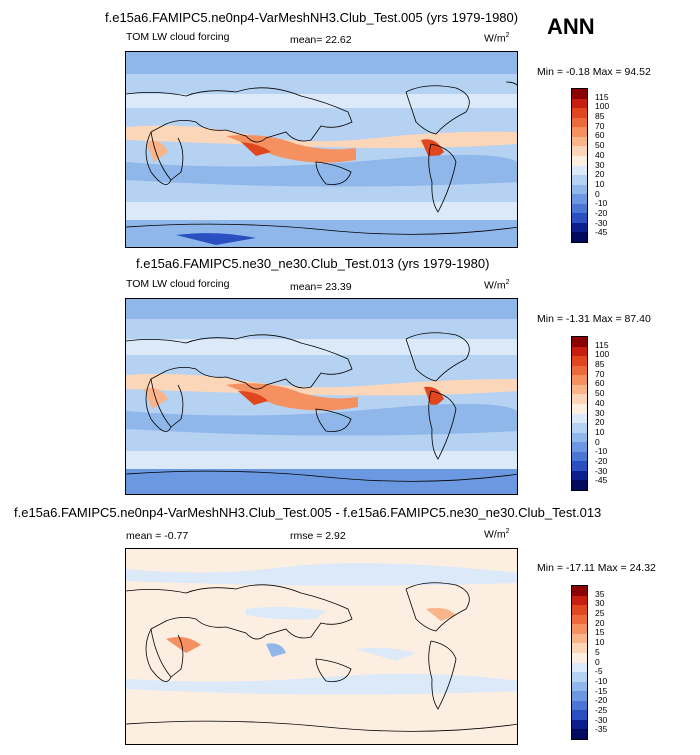  I want to click on panel3-colorbar-tick-label: -15, so click(601, 690).